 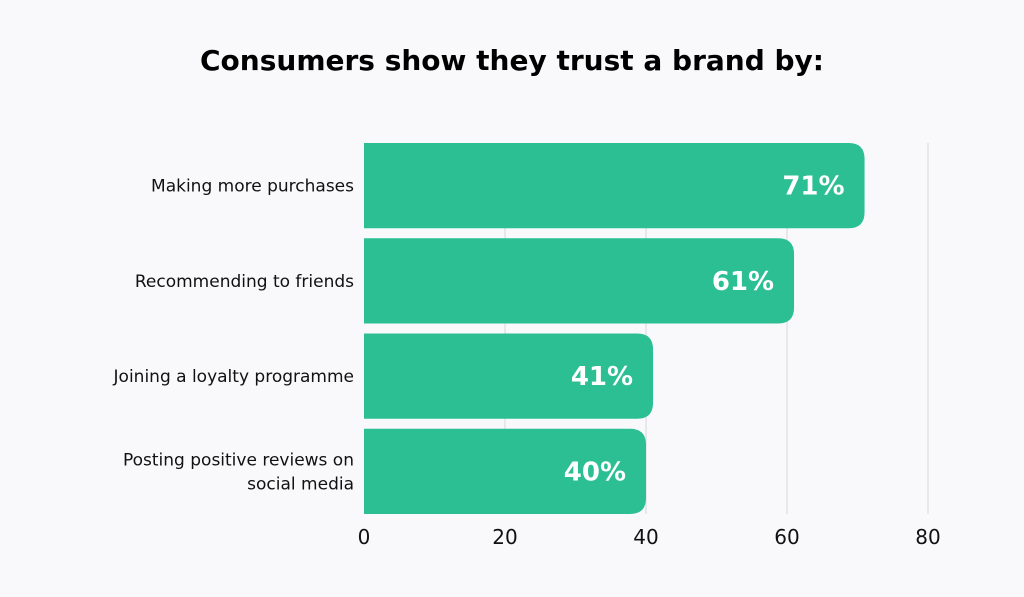 I want to click on bar-data-label: 41%, so click(x=602, y=377).